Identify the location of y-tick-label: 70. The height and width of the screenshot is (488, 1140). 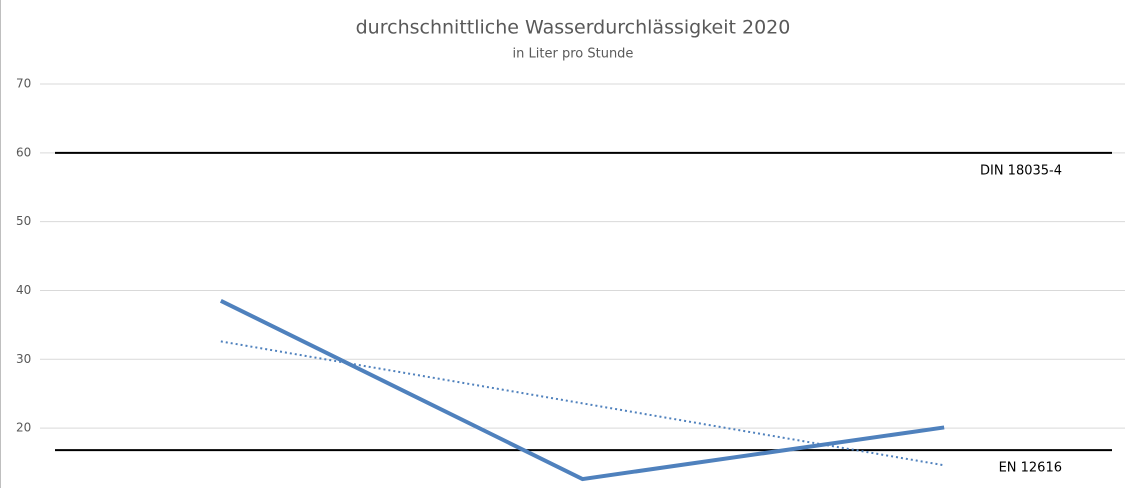
(23, 84).